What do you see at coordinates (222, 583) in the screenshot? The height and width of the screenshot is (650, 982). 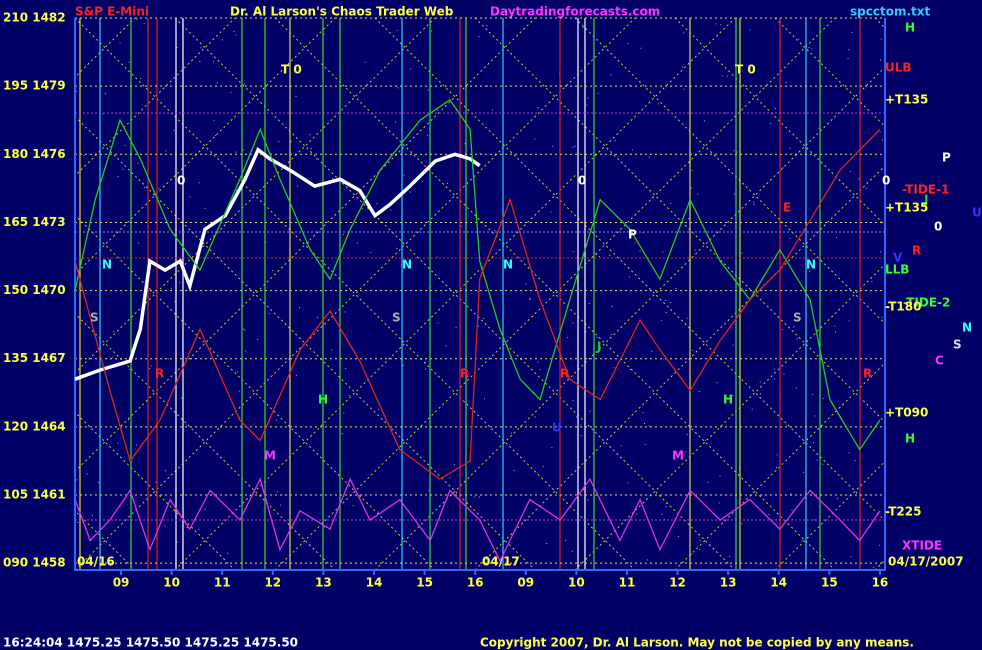 I see `x-tick-label: 11` at bounding box center [222, 583].